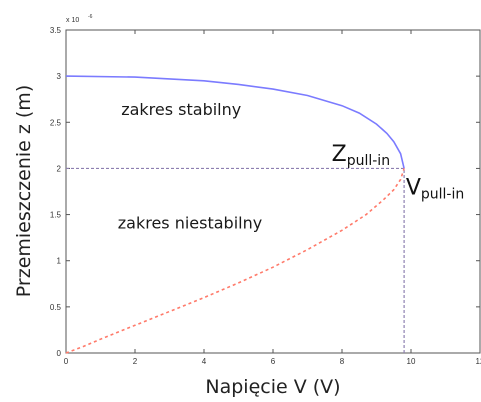 The width and height of the screenshot is (481, 402). Describe the element at coordinates (59, 76) in the screenshot. I see `y-tick-label: 3` at that location.